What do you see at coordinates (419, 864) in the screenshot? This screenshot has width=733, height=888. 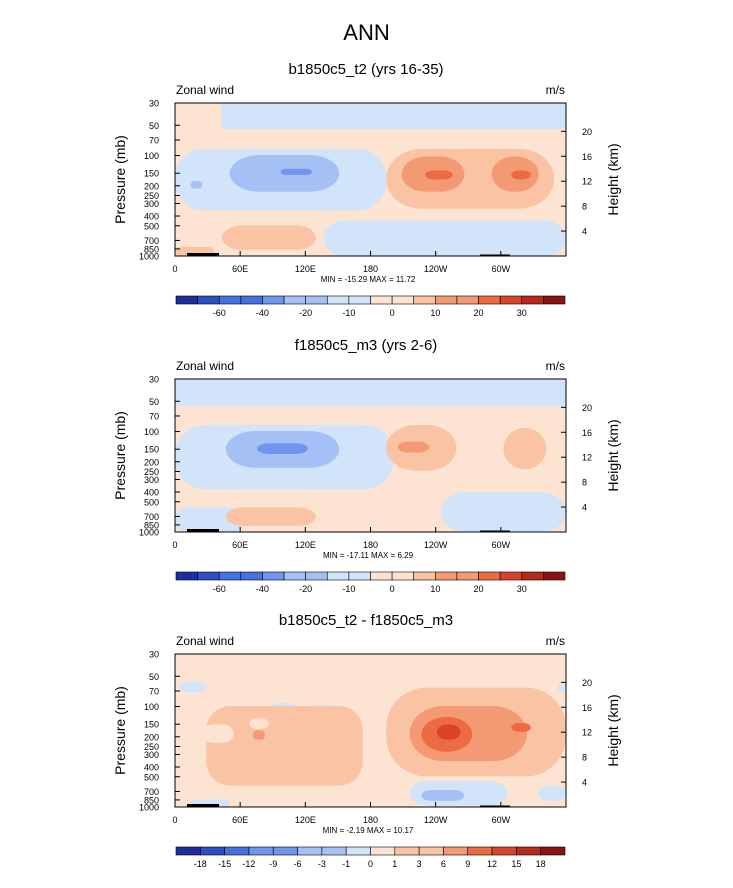 I see `colorbar-label: 3` at bounding box center [419, 864].